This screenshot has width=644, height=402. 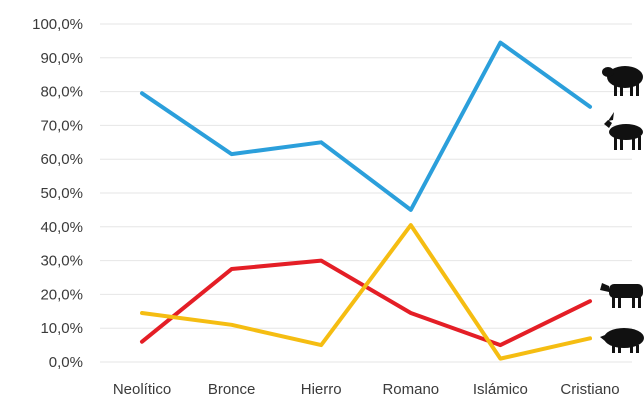 I want to click on x-tick-label: Cristiano, so click(x=589, y=389).